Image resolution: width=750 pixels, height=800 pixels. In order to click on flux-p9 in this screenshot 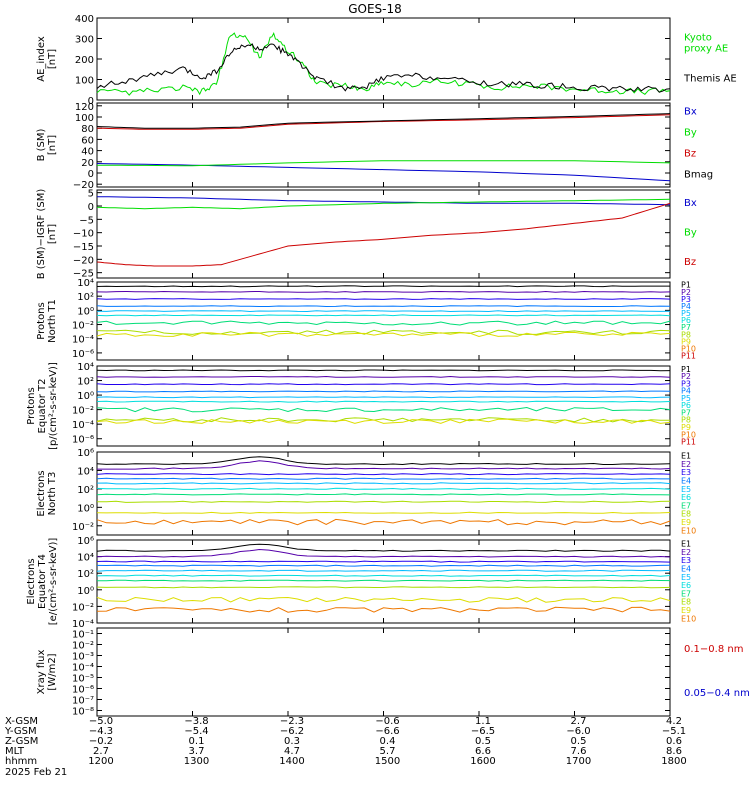, I will do `click(383, 334)`.